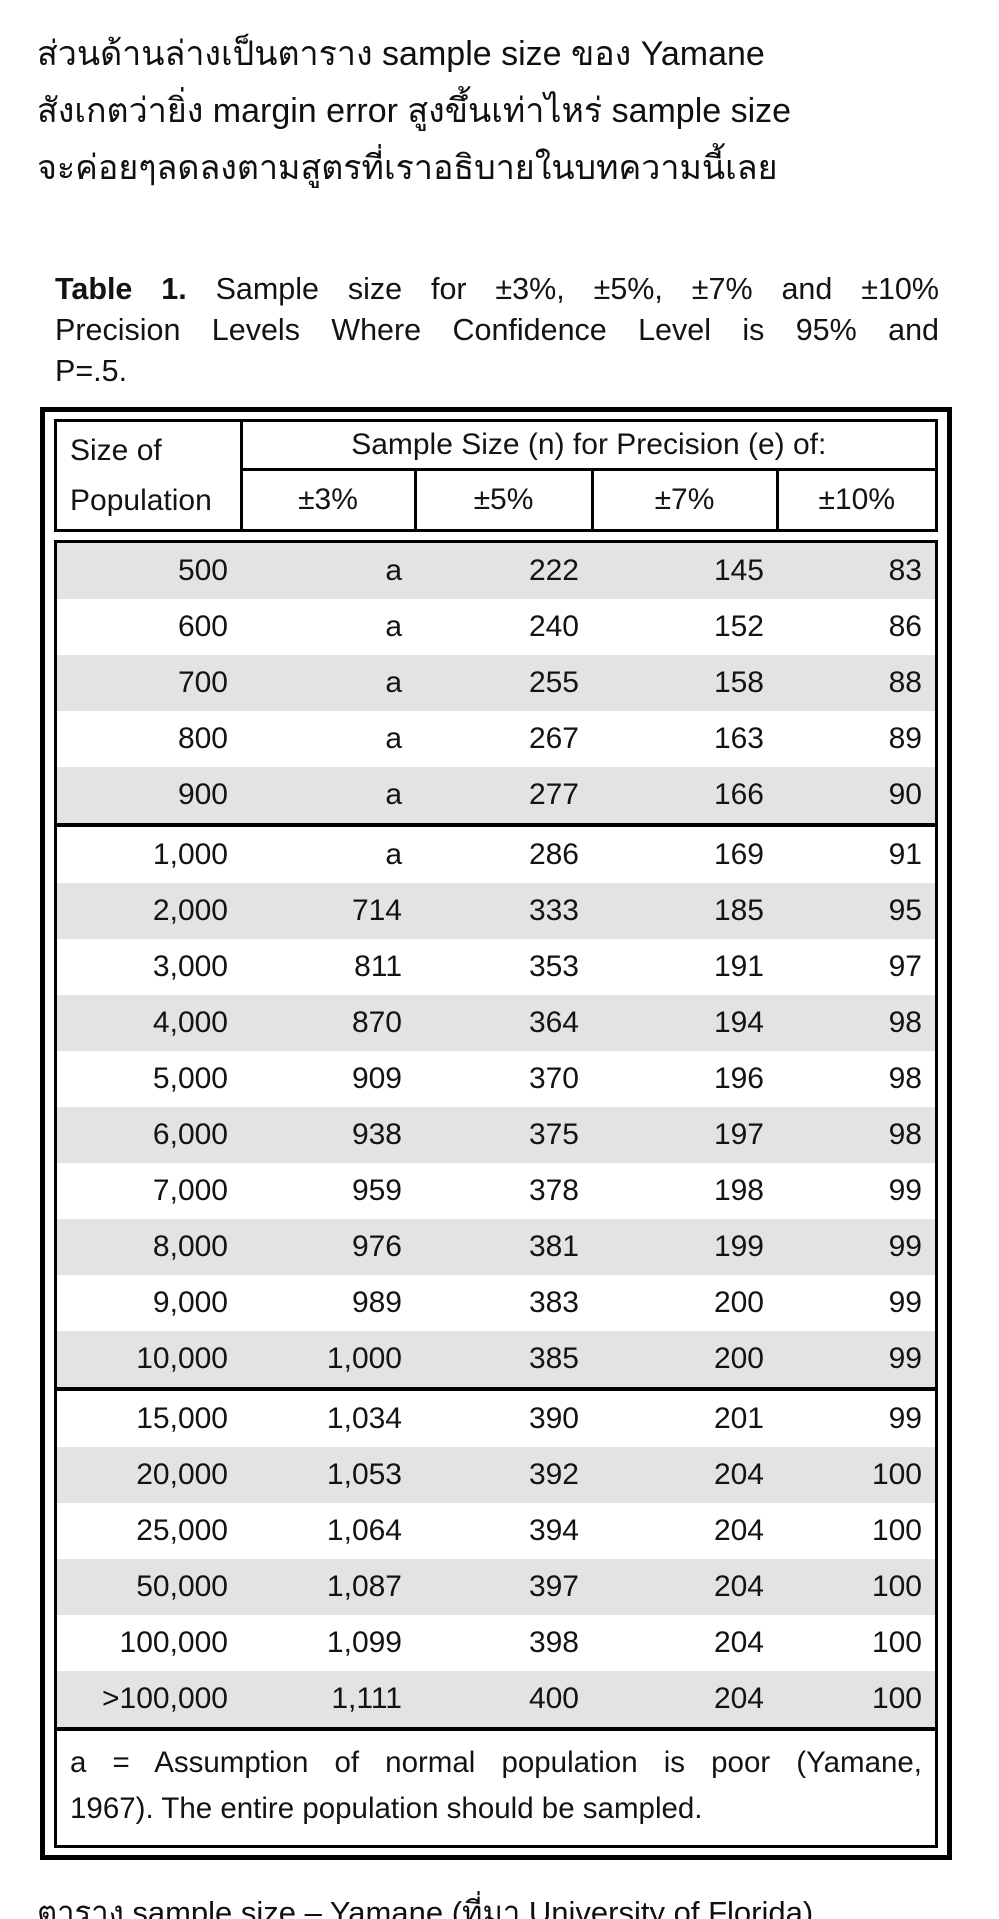  I want to click on source-link: University of Florida, so click(665, 1907).